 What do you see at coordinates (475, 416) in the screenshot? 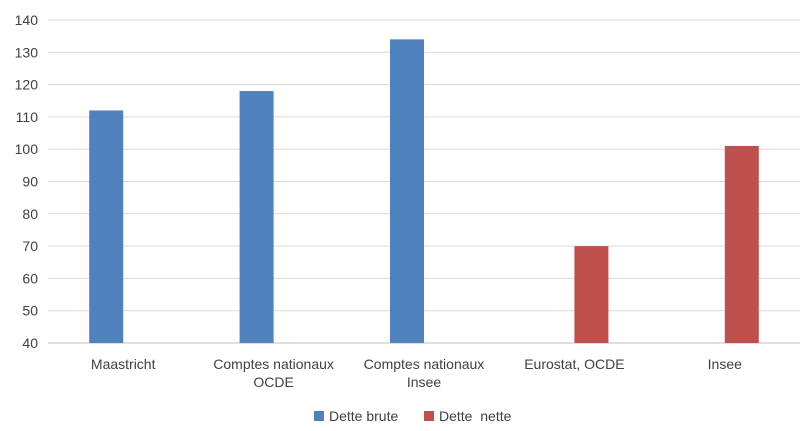
I see `legend-label: Dette nette` at bounding box center [475, 416].